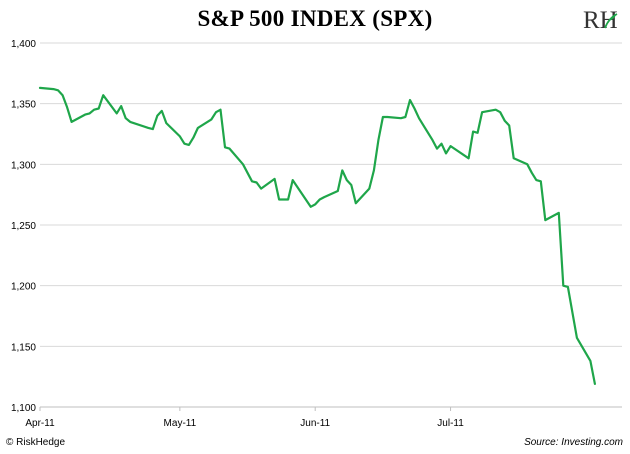  Describe the element at coordinates (23, 287) in the screenshot. I see `y-tick-label: 1,200` at that location.